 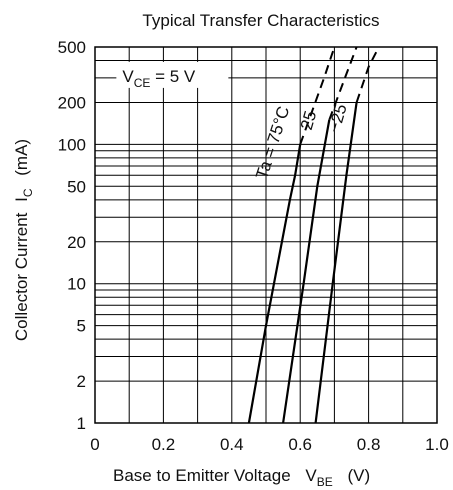 What do you see at coordinates (76, 186) in the screenshot?
I see `y-tick-label: 50` at bounding box center [76, 186].